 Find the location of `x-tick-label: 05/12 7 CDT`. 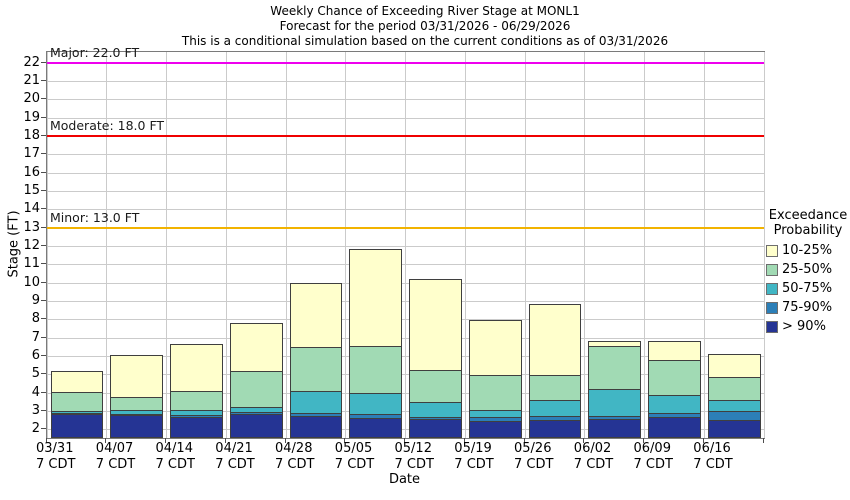

x-tick-label: 05/12 7 CDT is located at coordinates (430, 457).